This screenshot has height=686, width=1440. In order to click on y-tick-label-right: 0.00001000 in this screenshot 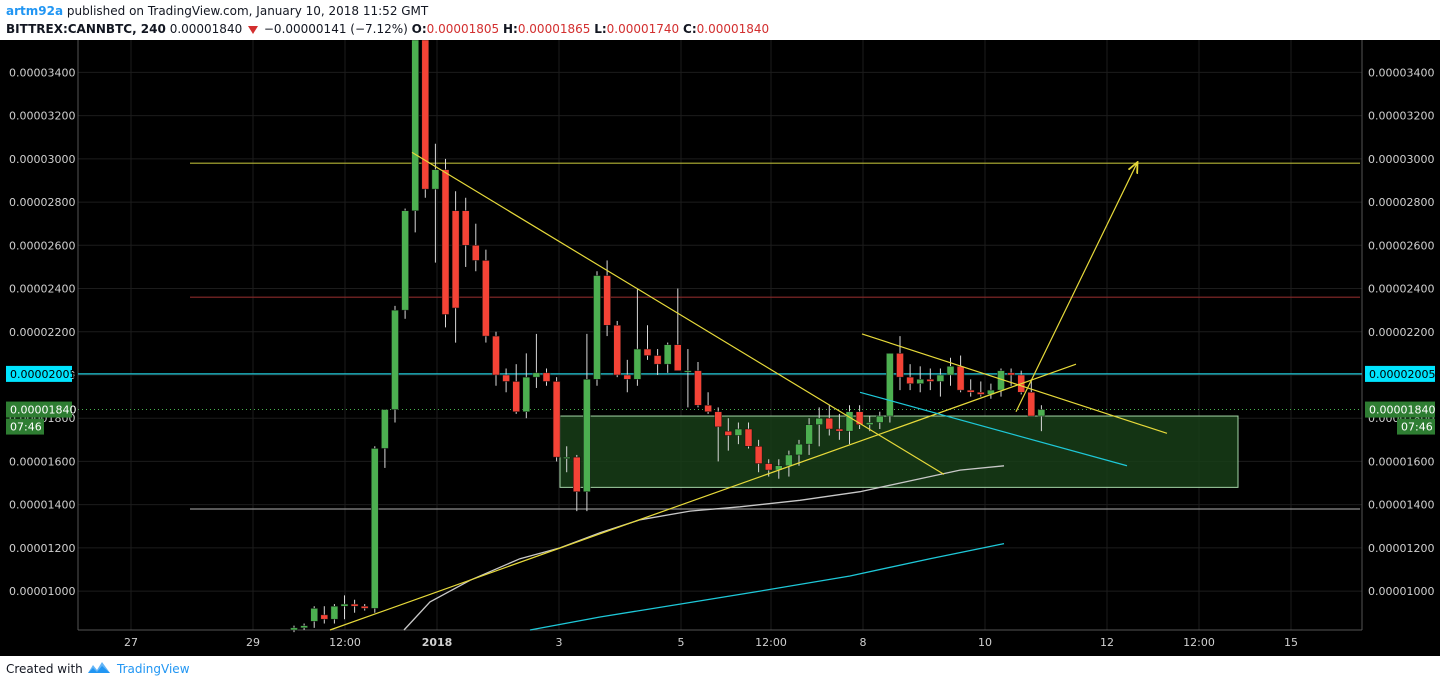, I will do `click(1401, 591)`.